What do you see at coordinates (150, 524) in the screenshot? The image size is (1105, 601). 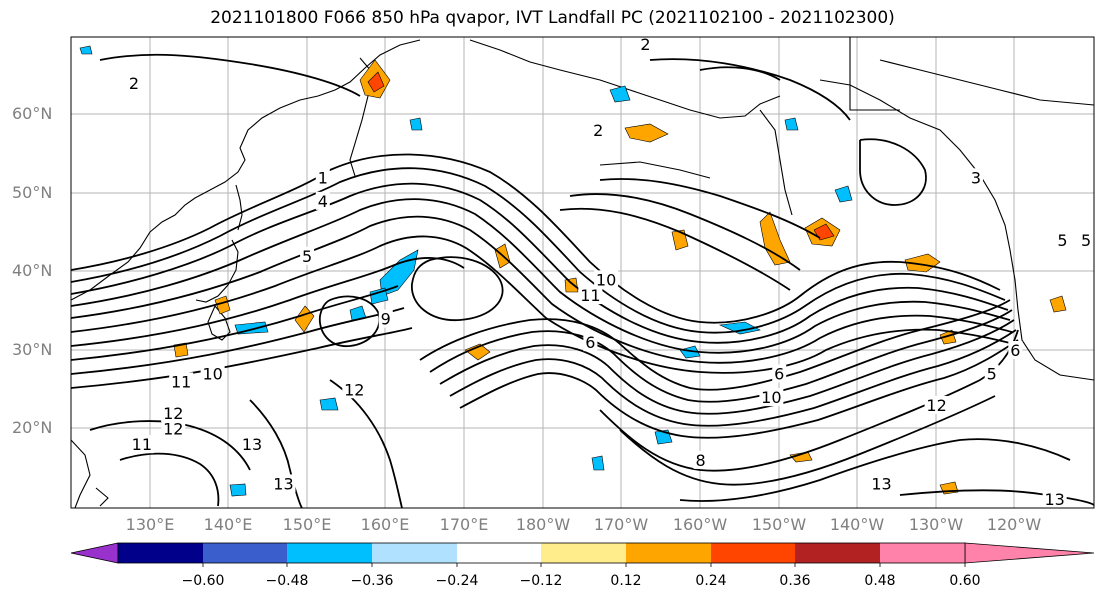 I see `lon-label-130e: 130°E` at bounding box center [150, 524].